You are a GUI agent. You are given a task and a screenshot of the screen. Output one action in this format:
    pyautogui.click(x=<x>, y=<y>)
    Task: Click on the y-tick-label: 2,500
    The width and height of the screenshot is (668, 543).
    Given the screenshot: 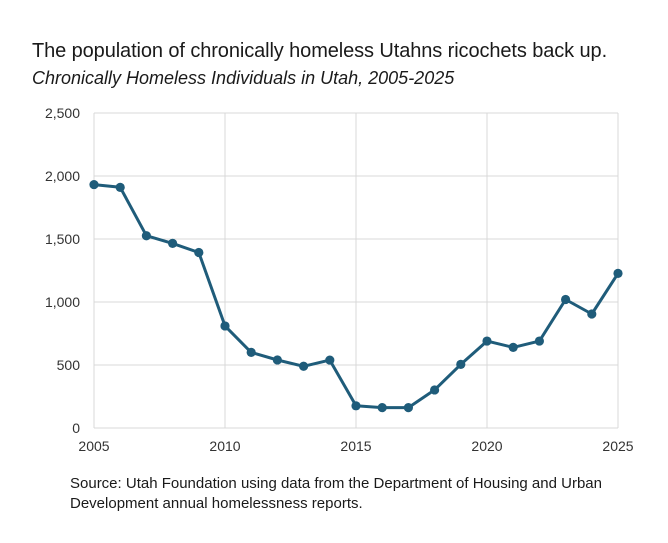 What is the action you would take?
    pyautogui.click(x=62, y=113)
    